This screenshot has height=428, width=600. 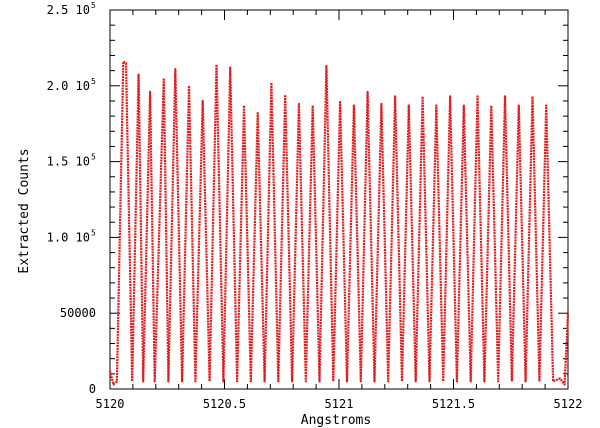 What do you see at coordinates (336, 420) in the screenshot?
I see `x-axis-label: Angstroms` at bounding box center [336, 420].